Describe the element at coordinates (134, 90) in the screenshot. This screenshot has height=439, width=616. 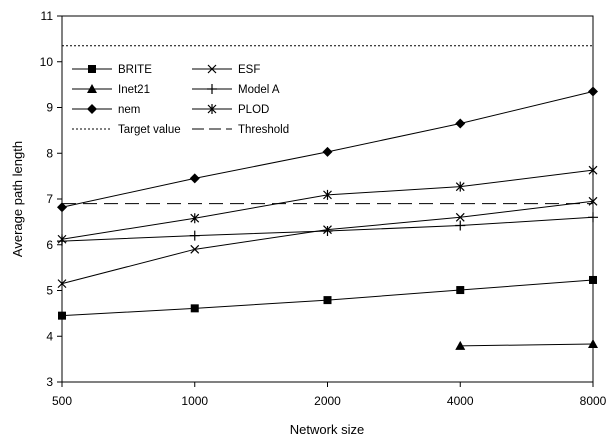
I see `legend-label-inet21: Inet21` at that location.